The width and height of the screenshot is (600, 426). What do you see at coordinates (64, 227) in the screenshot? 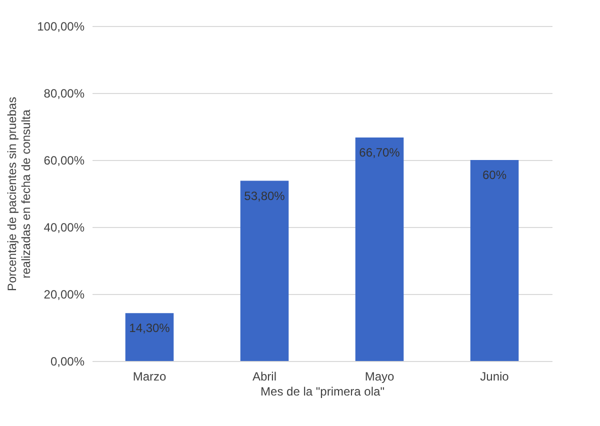
I see `y-tick-label: 40,00%` at bounding box center [64, 227].